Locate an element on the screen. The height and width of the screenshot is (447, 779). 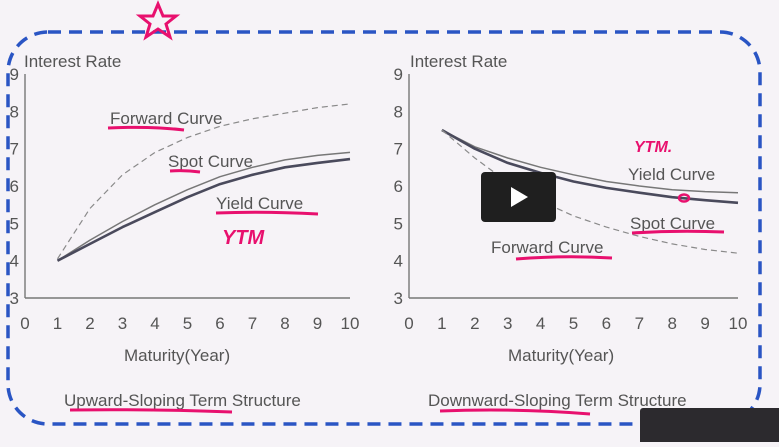
video-control-corner is located at coordinates (709, 425).